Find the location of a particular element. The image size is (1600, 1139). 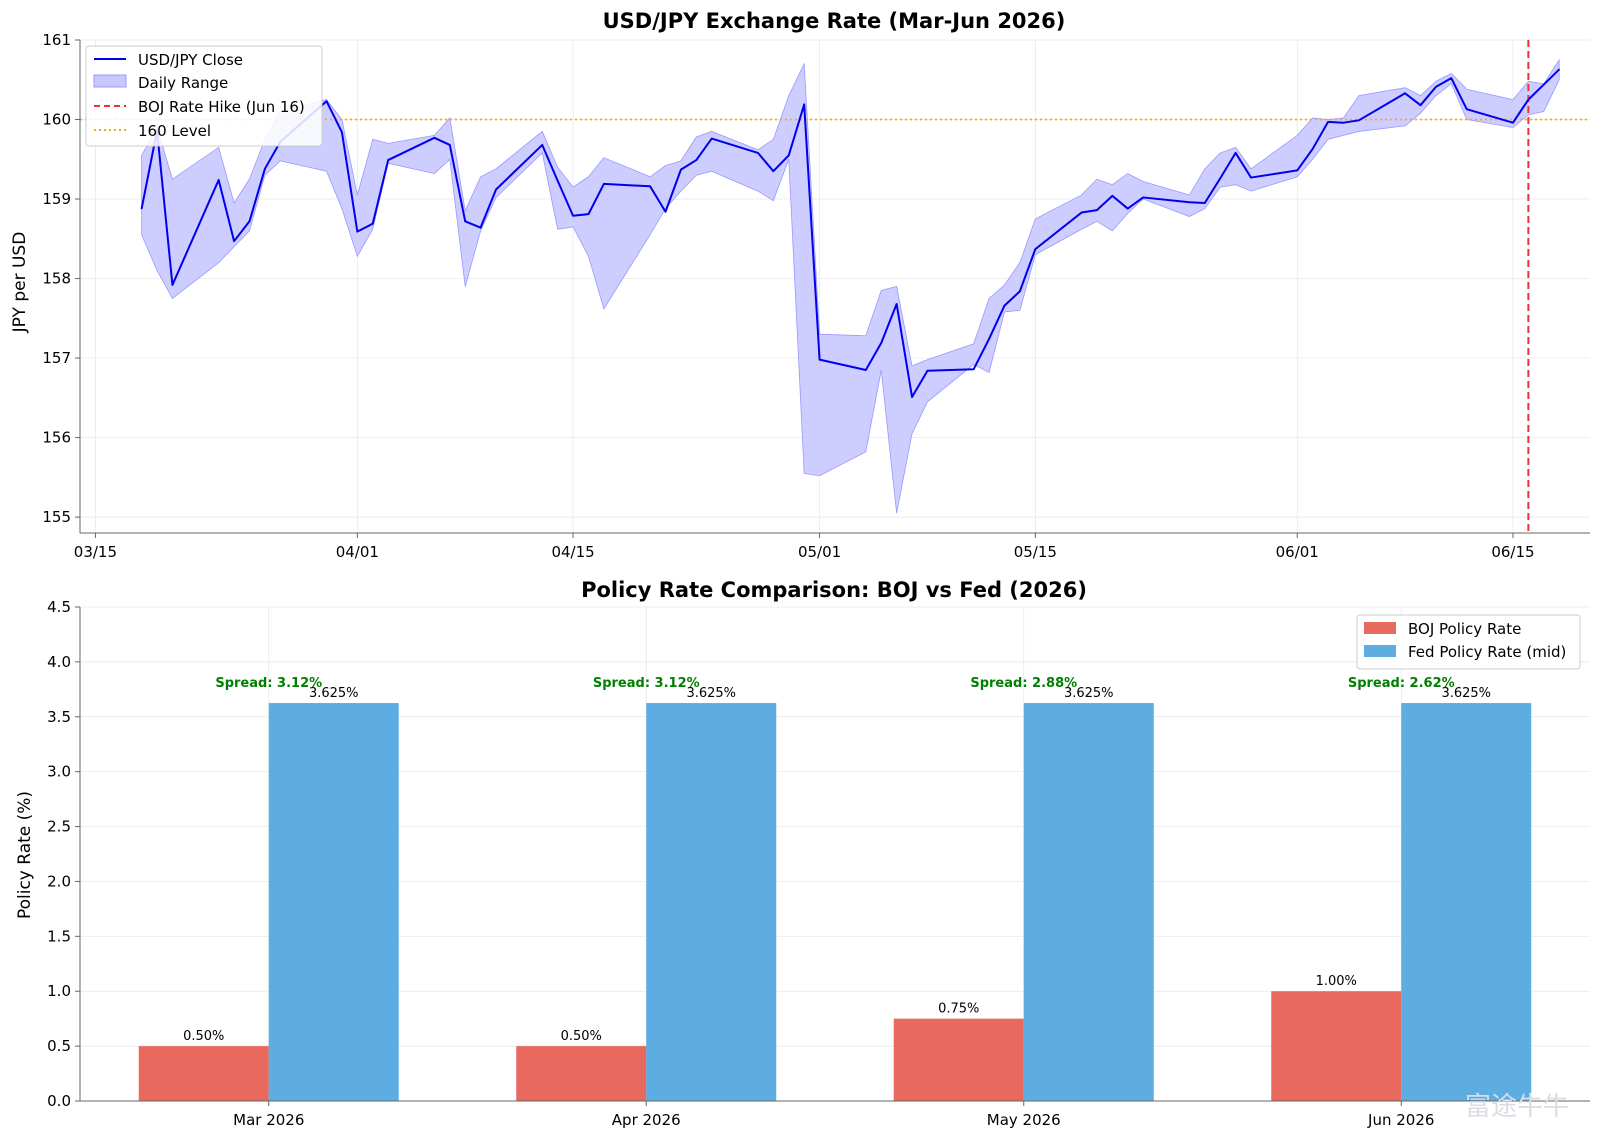

legend-label-boj: BOJ Rate Hike (Jun 16) is located at coordinates (221, 107).